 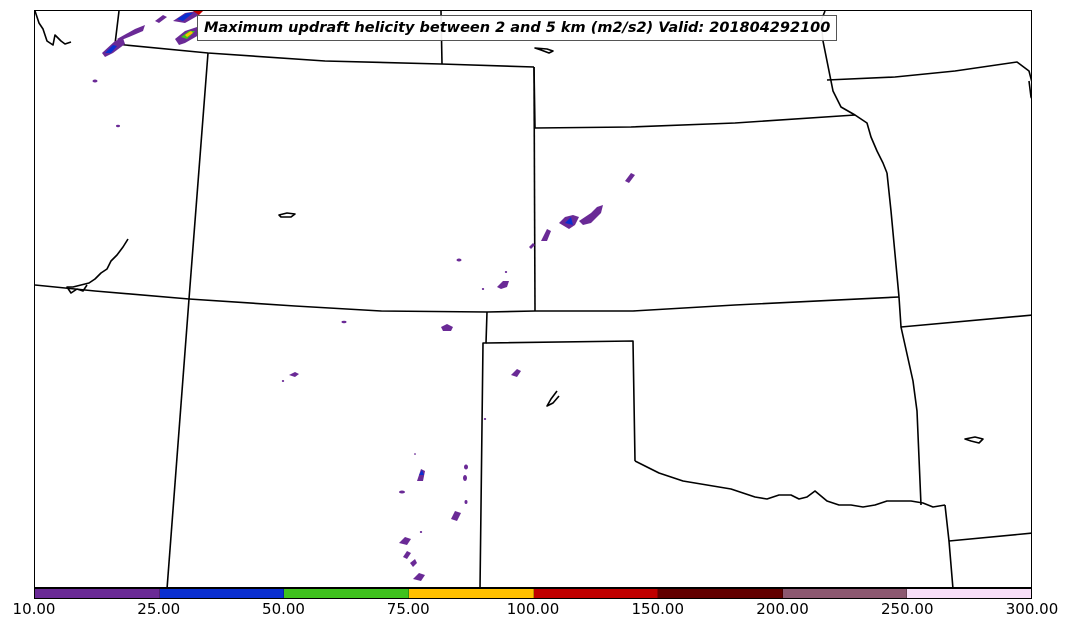 I want to click on colorbar-tick-label: 300.00, so click(x=1032, y=609).